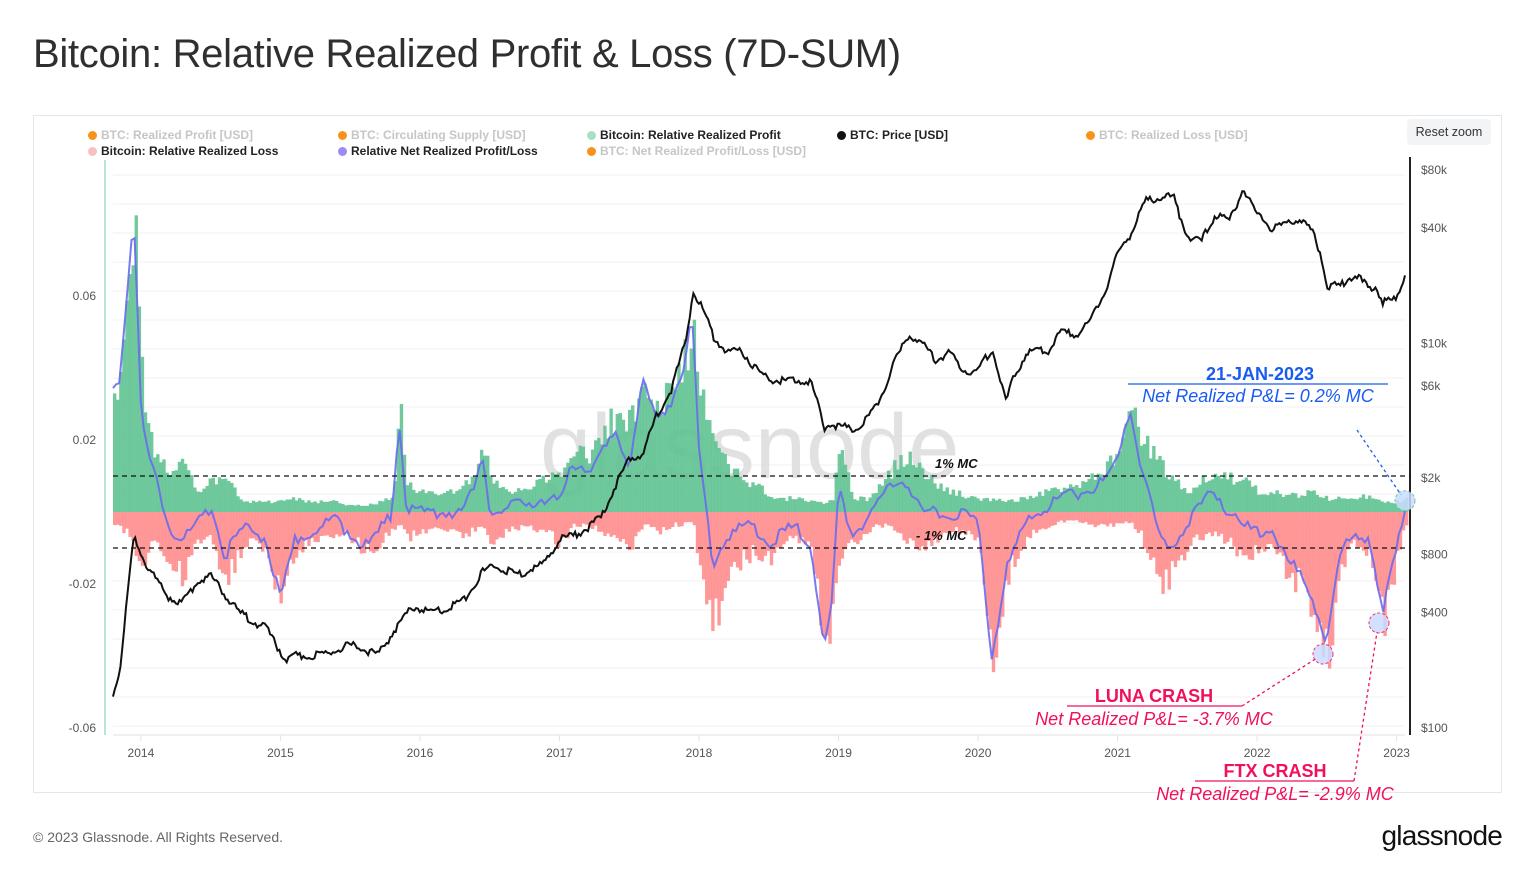  Describe the element at coordinates (941, 535) in the screenshot. I see `reference-line-label: - 1% MC` at that location.